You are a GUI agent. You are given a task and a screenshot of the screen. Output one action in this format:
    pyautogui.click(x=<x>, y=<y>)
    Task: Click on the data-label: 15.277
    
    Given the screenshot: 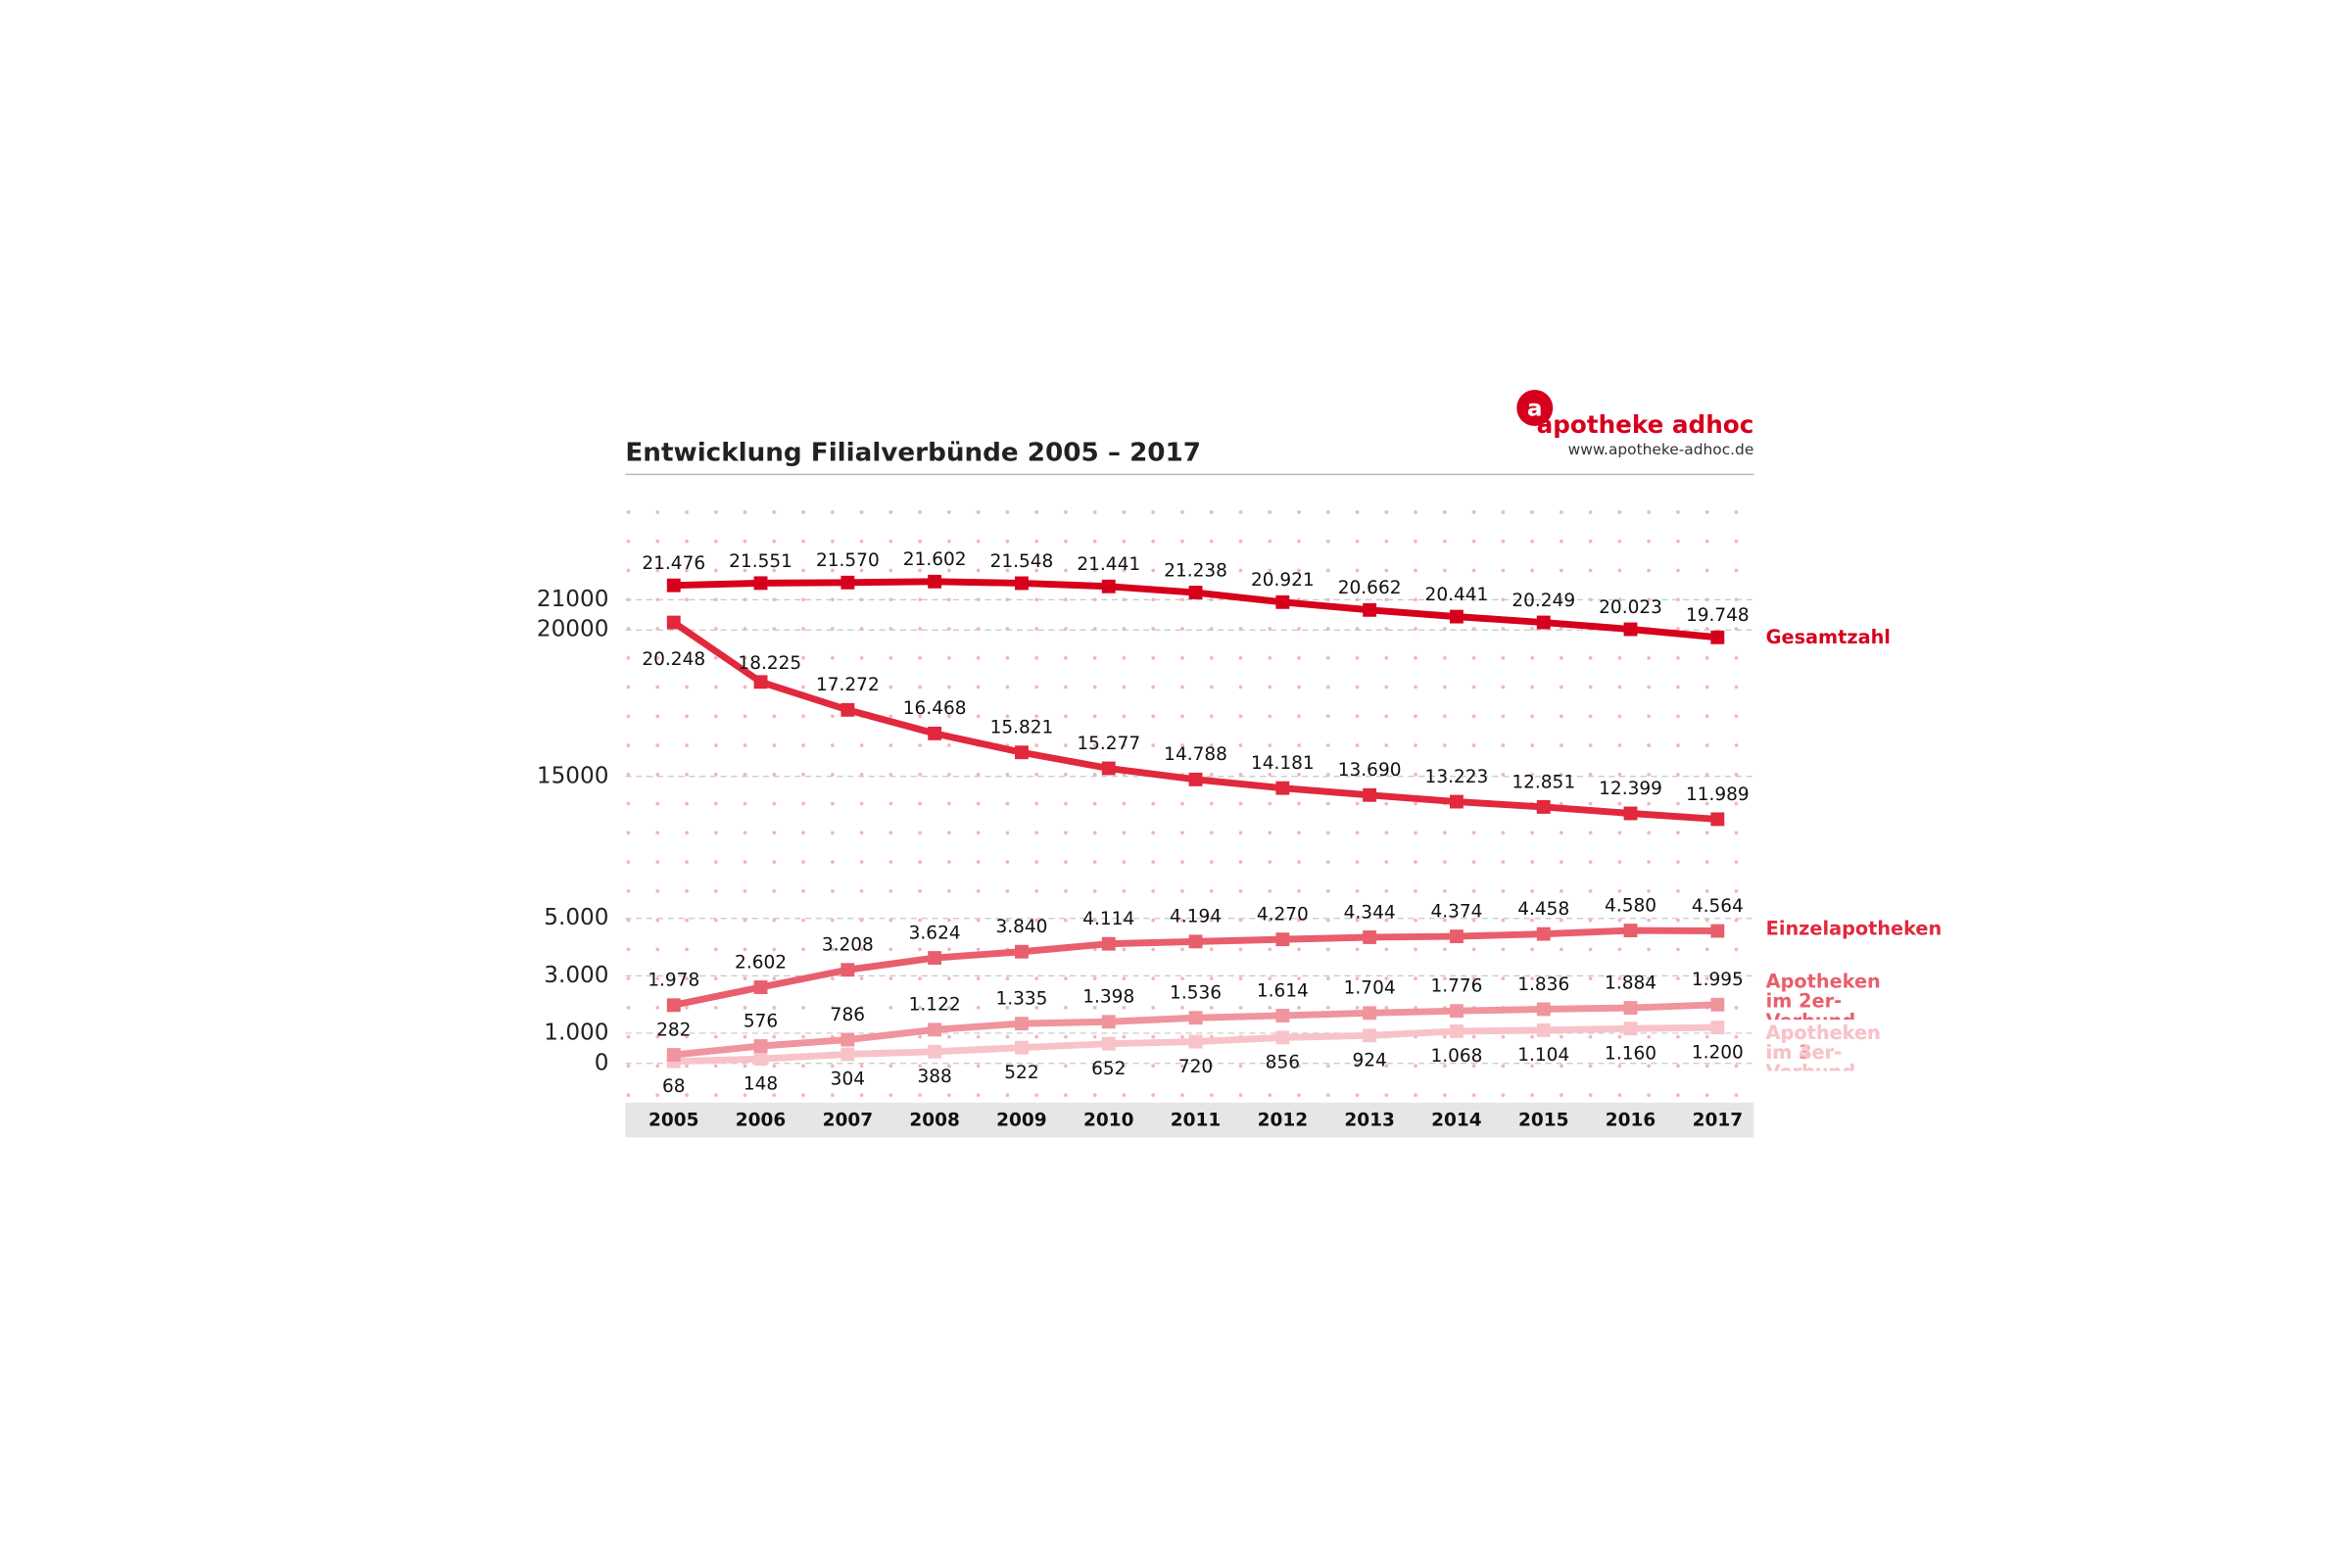 What is the action you would take?
    pyautogui.click(x=1108, y=744)
    